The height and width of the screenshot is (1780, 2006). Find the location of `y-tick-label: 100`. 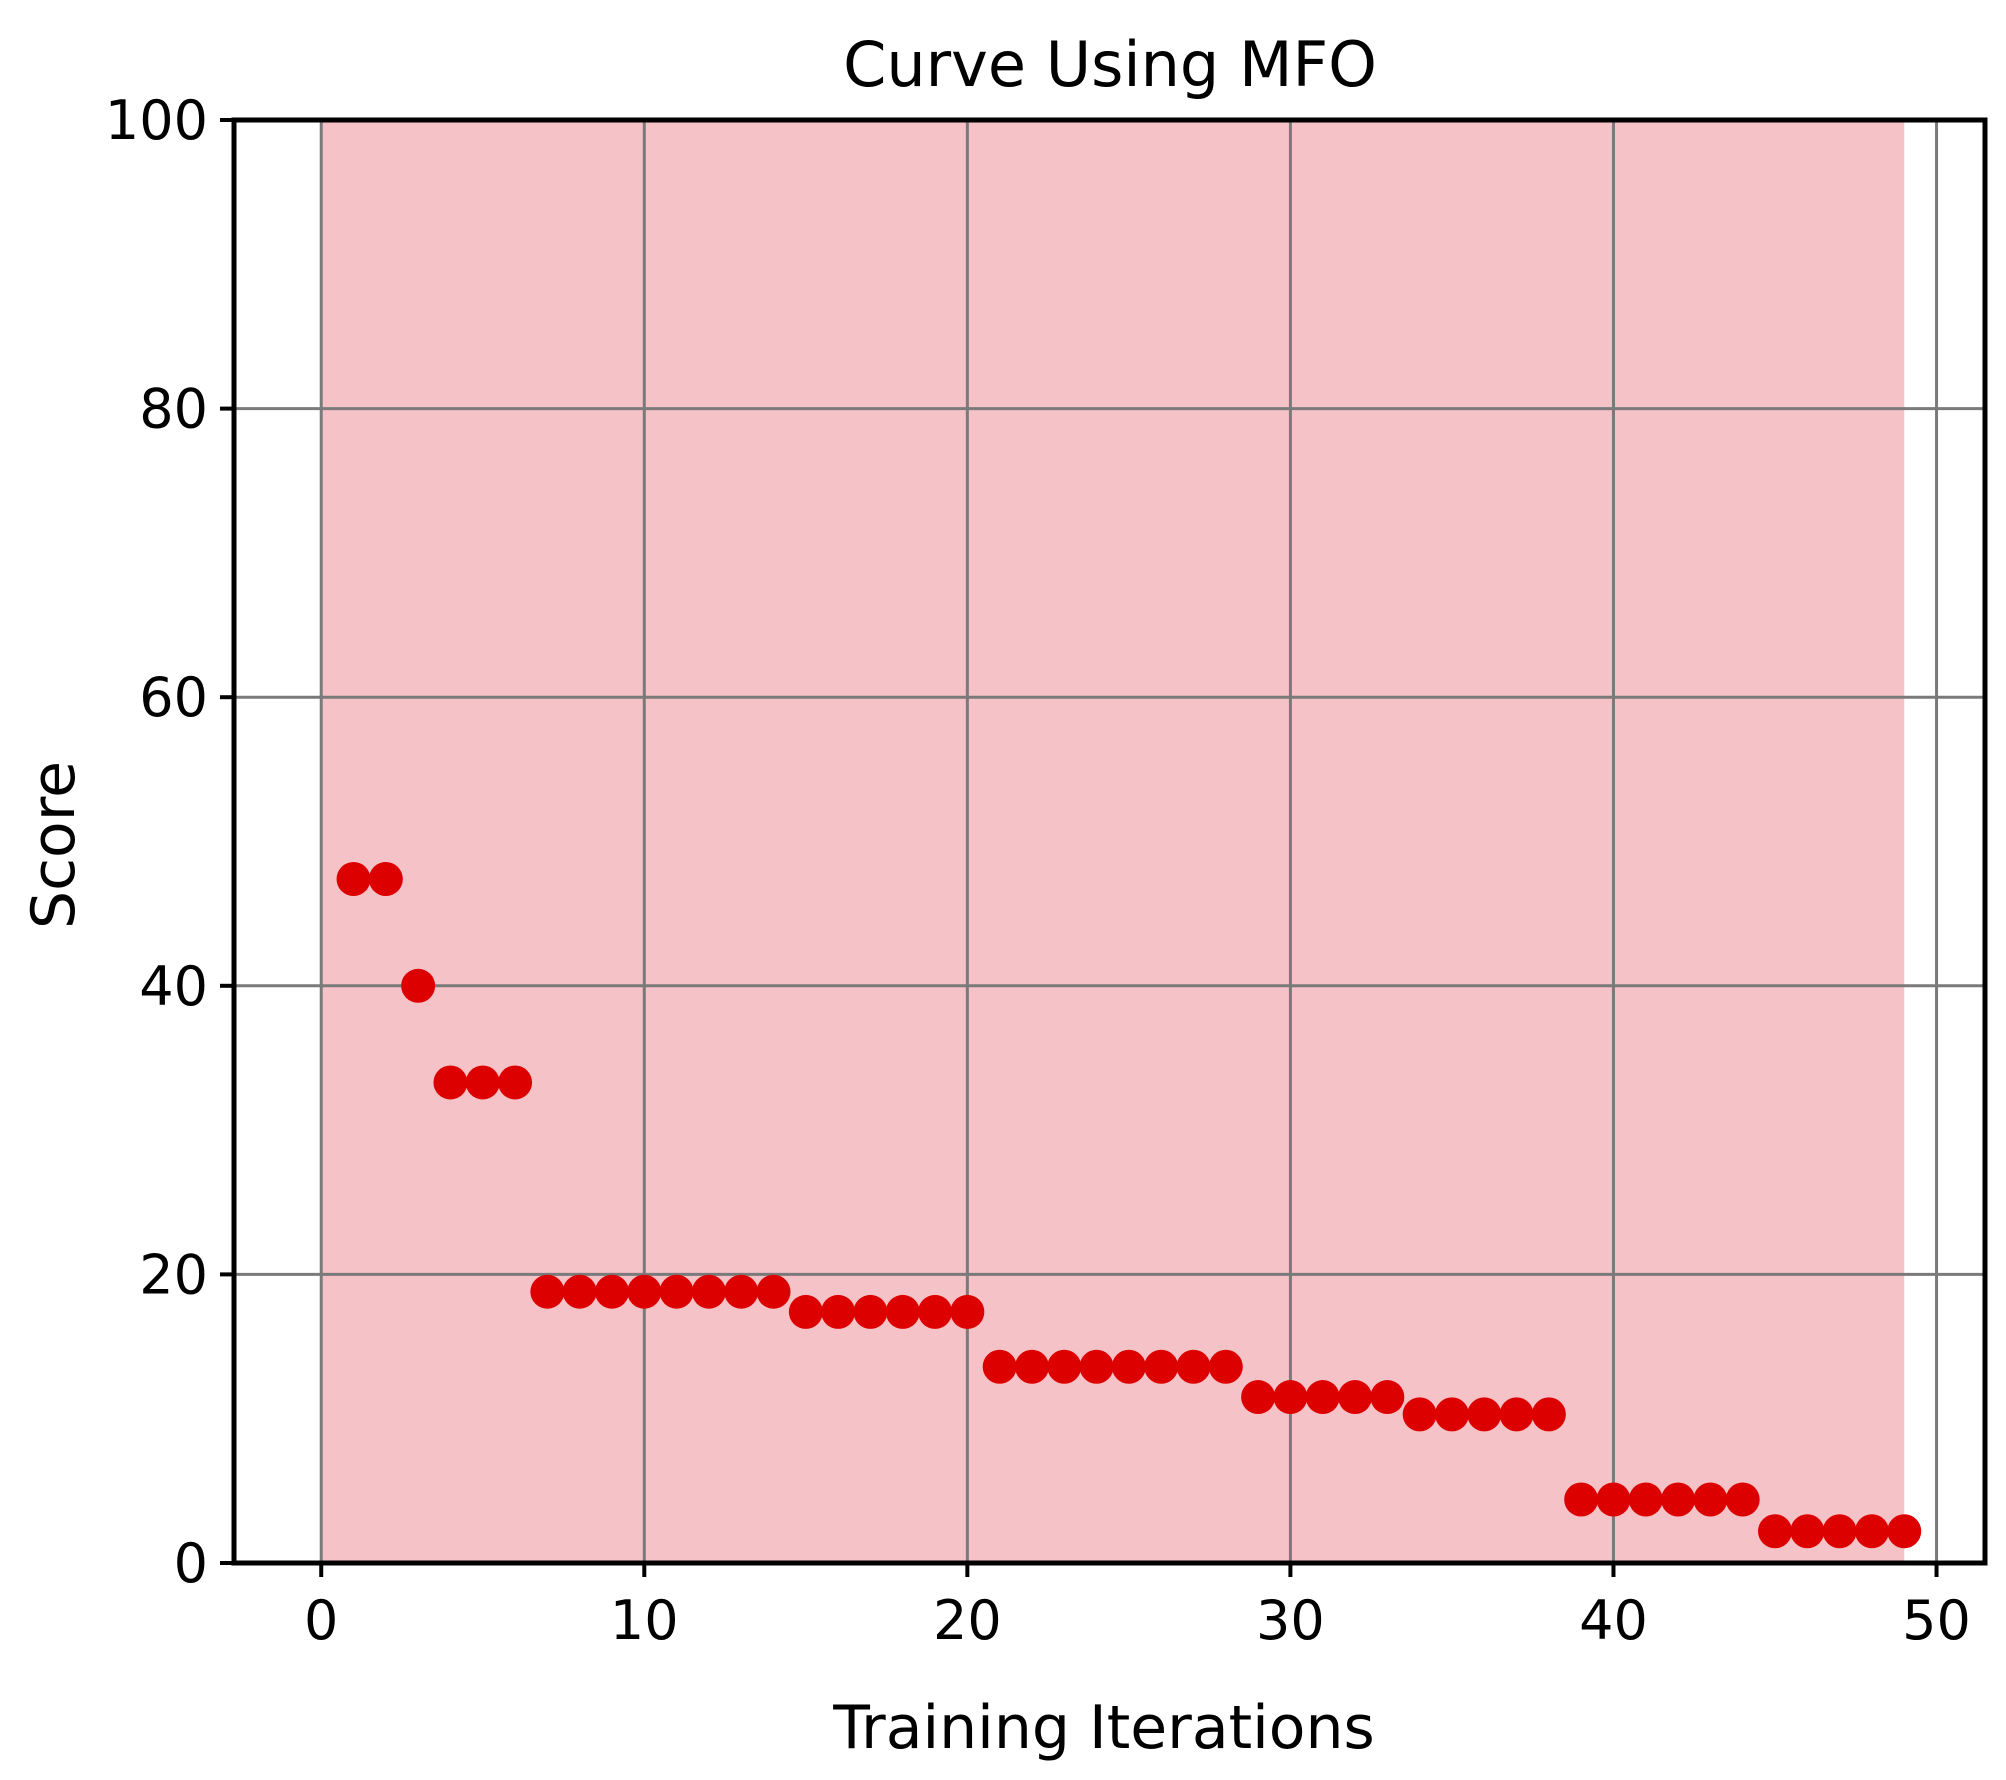

y-tick-label: 100 is located at coordinates (156, 120).